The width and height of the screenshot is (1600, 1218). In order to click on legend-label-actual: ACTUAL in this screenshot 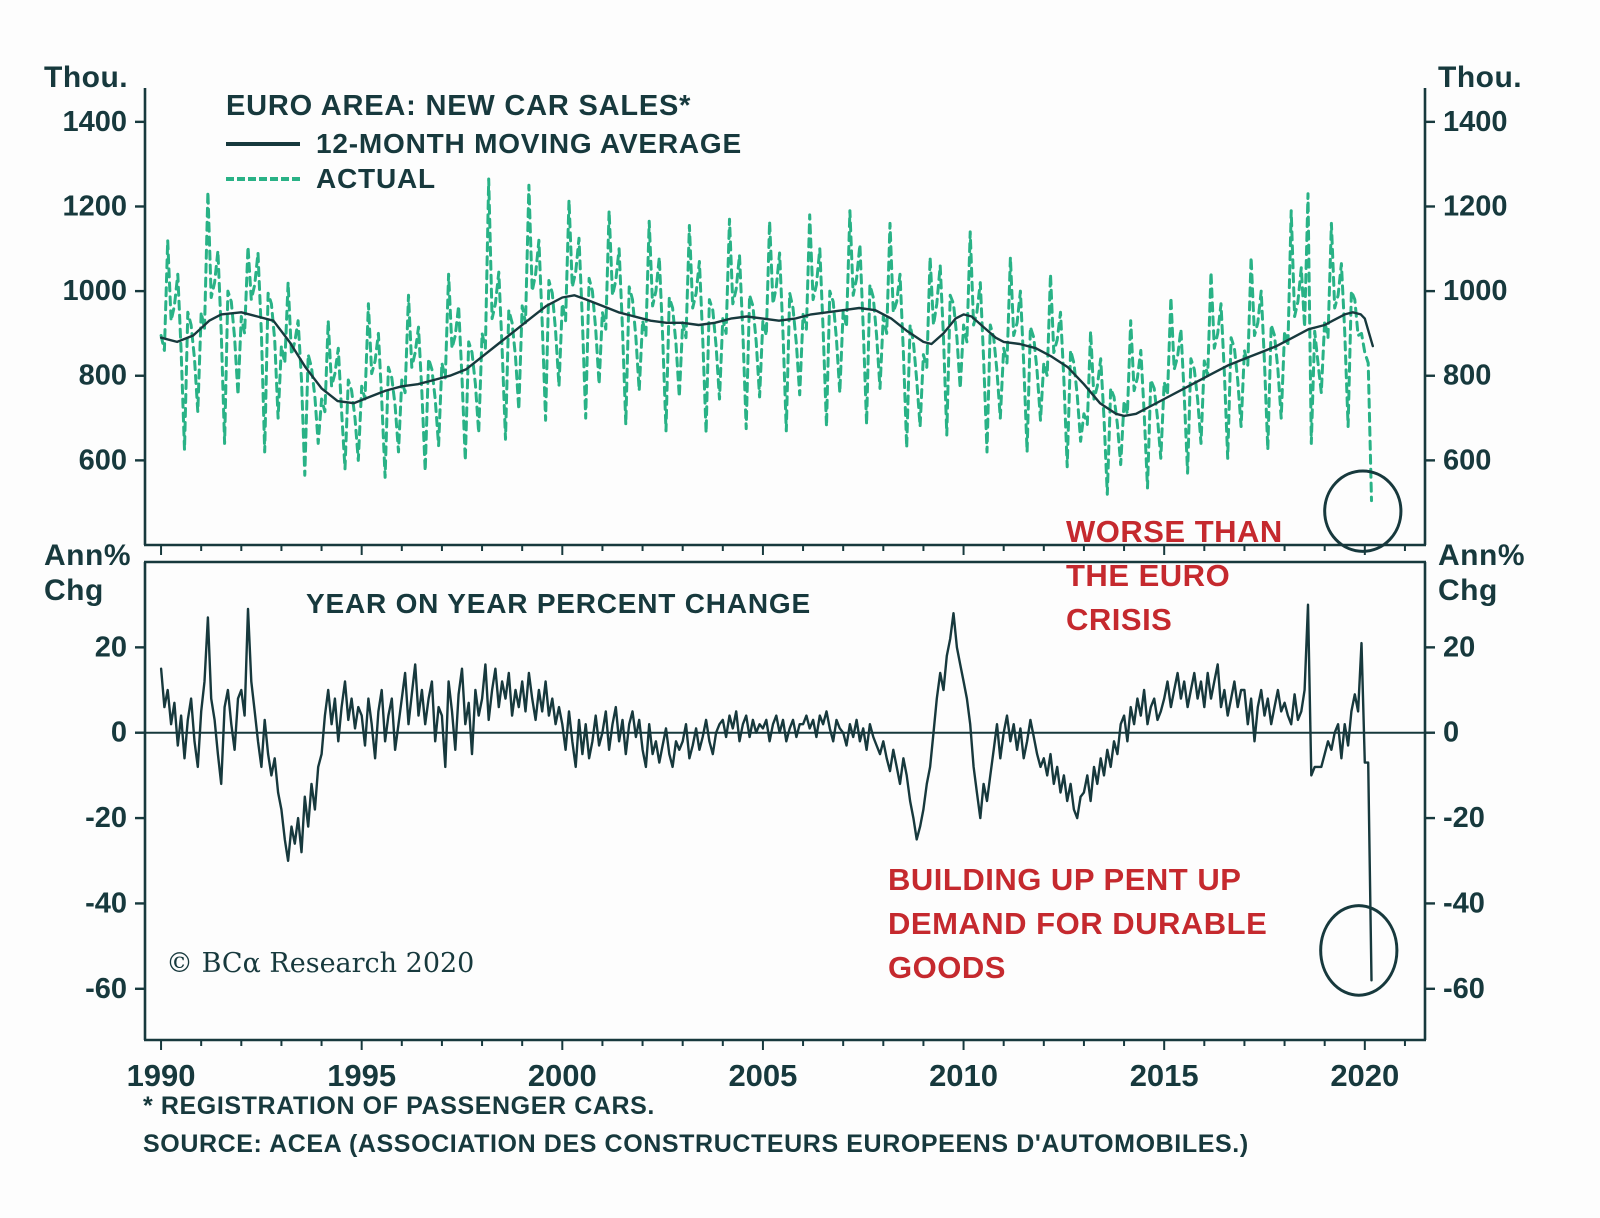, I will do `click(376, 178)`.